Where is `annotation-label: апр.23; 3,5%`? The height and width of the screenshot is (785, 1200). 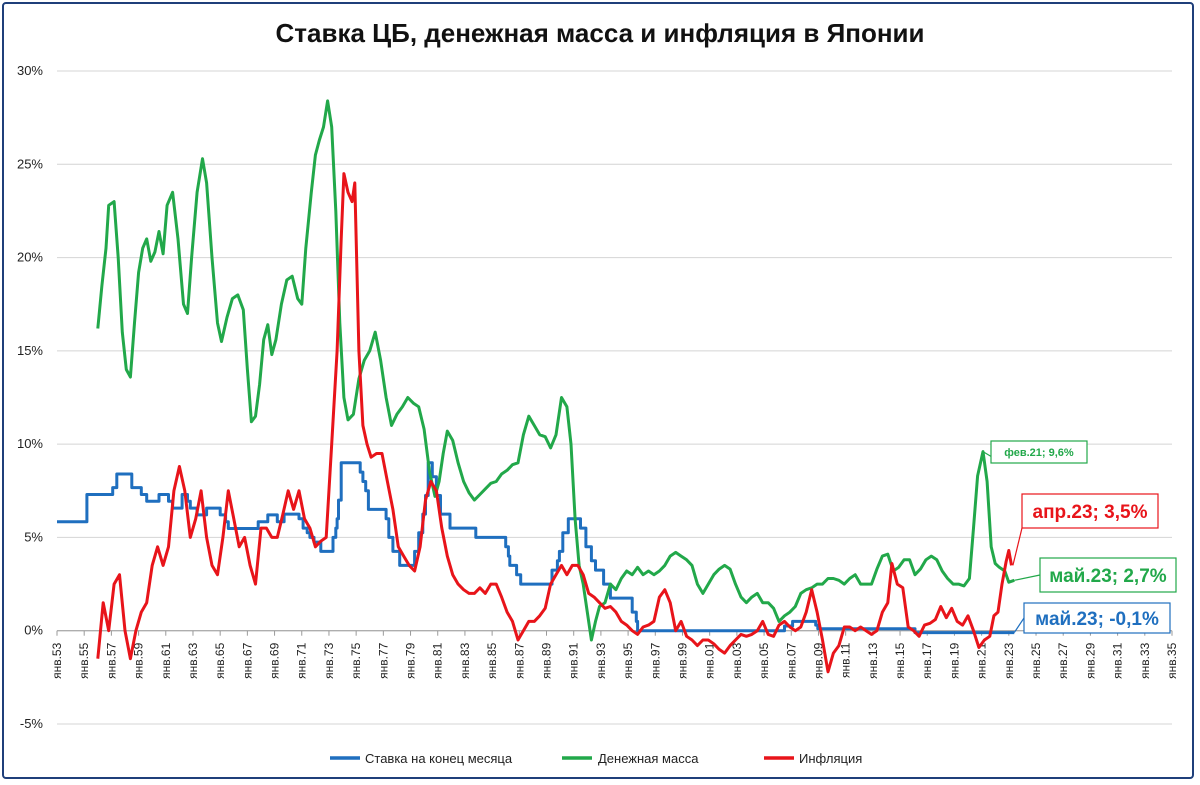 annotation-label: апр.23; 3,5% is located at coordinates (1090, 512).